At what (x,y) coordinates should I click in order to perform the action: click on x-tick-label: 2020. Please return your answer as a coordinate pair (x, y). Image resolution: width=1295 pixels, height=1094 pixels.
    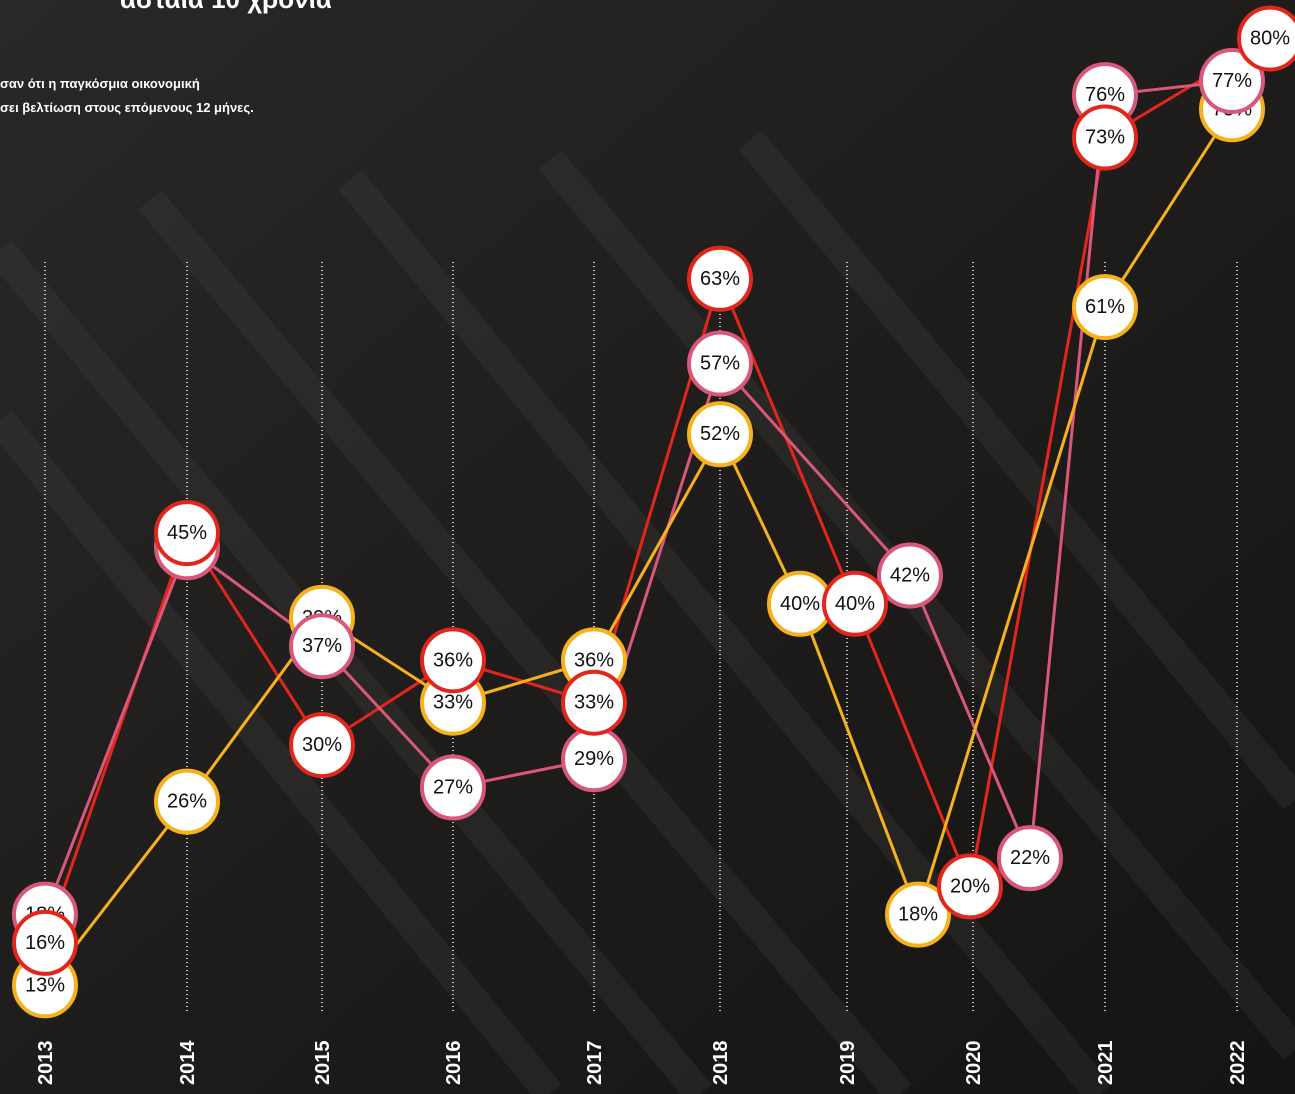
    Looking at the image, I should click on (974, 1063).